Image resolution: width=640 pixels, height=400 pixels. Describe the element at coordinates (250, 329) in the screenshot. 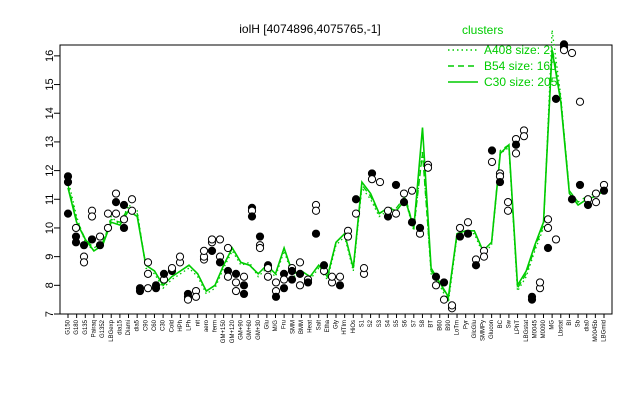

I see `x-tick-label: GM+60` at that location.